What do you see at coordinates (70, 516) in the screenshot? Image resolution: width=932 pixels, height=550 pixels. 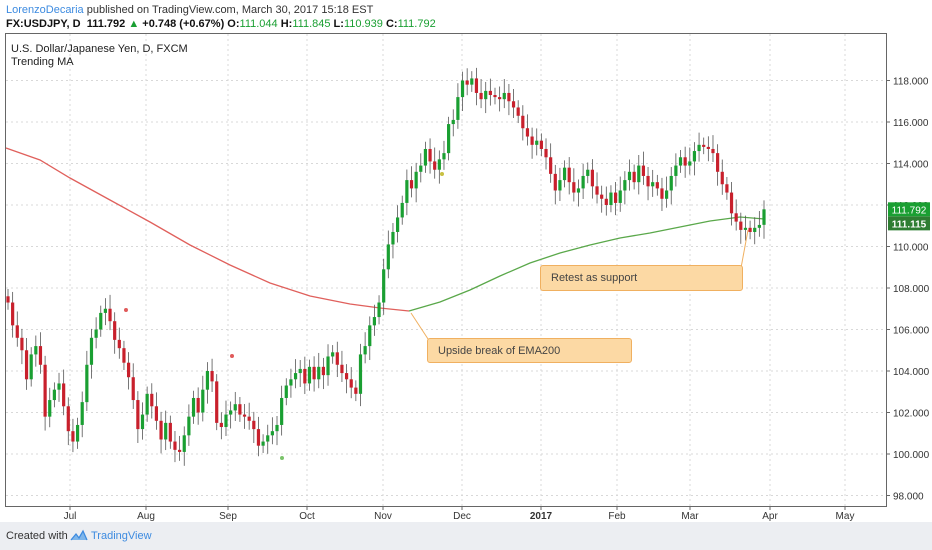 I see `x-tick-label: Jul` at bounding box center [70, 516].